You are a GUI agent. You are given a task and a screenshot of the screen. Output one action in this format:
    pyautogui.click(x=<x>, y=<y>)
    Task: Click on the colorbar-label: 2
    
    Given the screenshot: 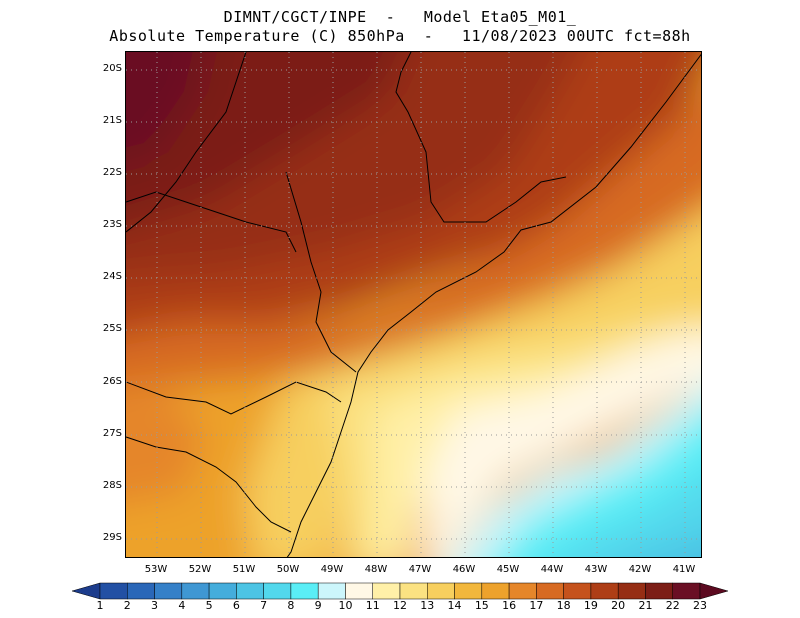 What is the action you would take?
    pyautogui.click(x=127, y=605)
    